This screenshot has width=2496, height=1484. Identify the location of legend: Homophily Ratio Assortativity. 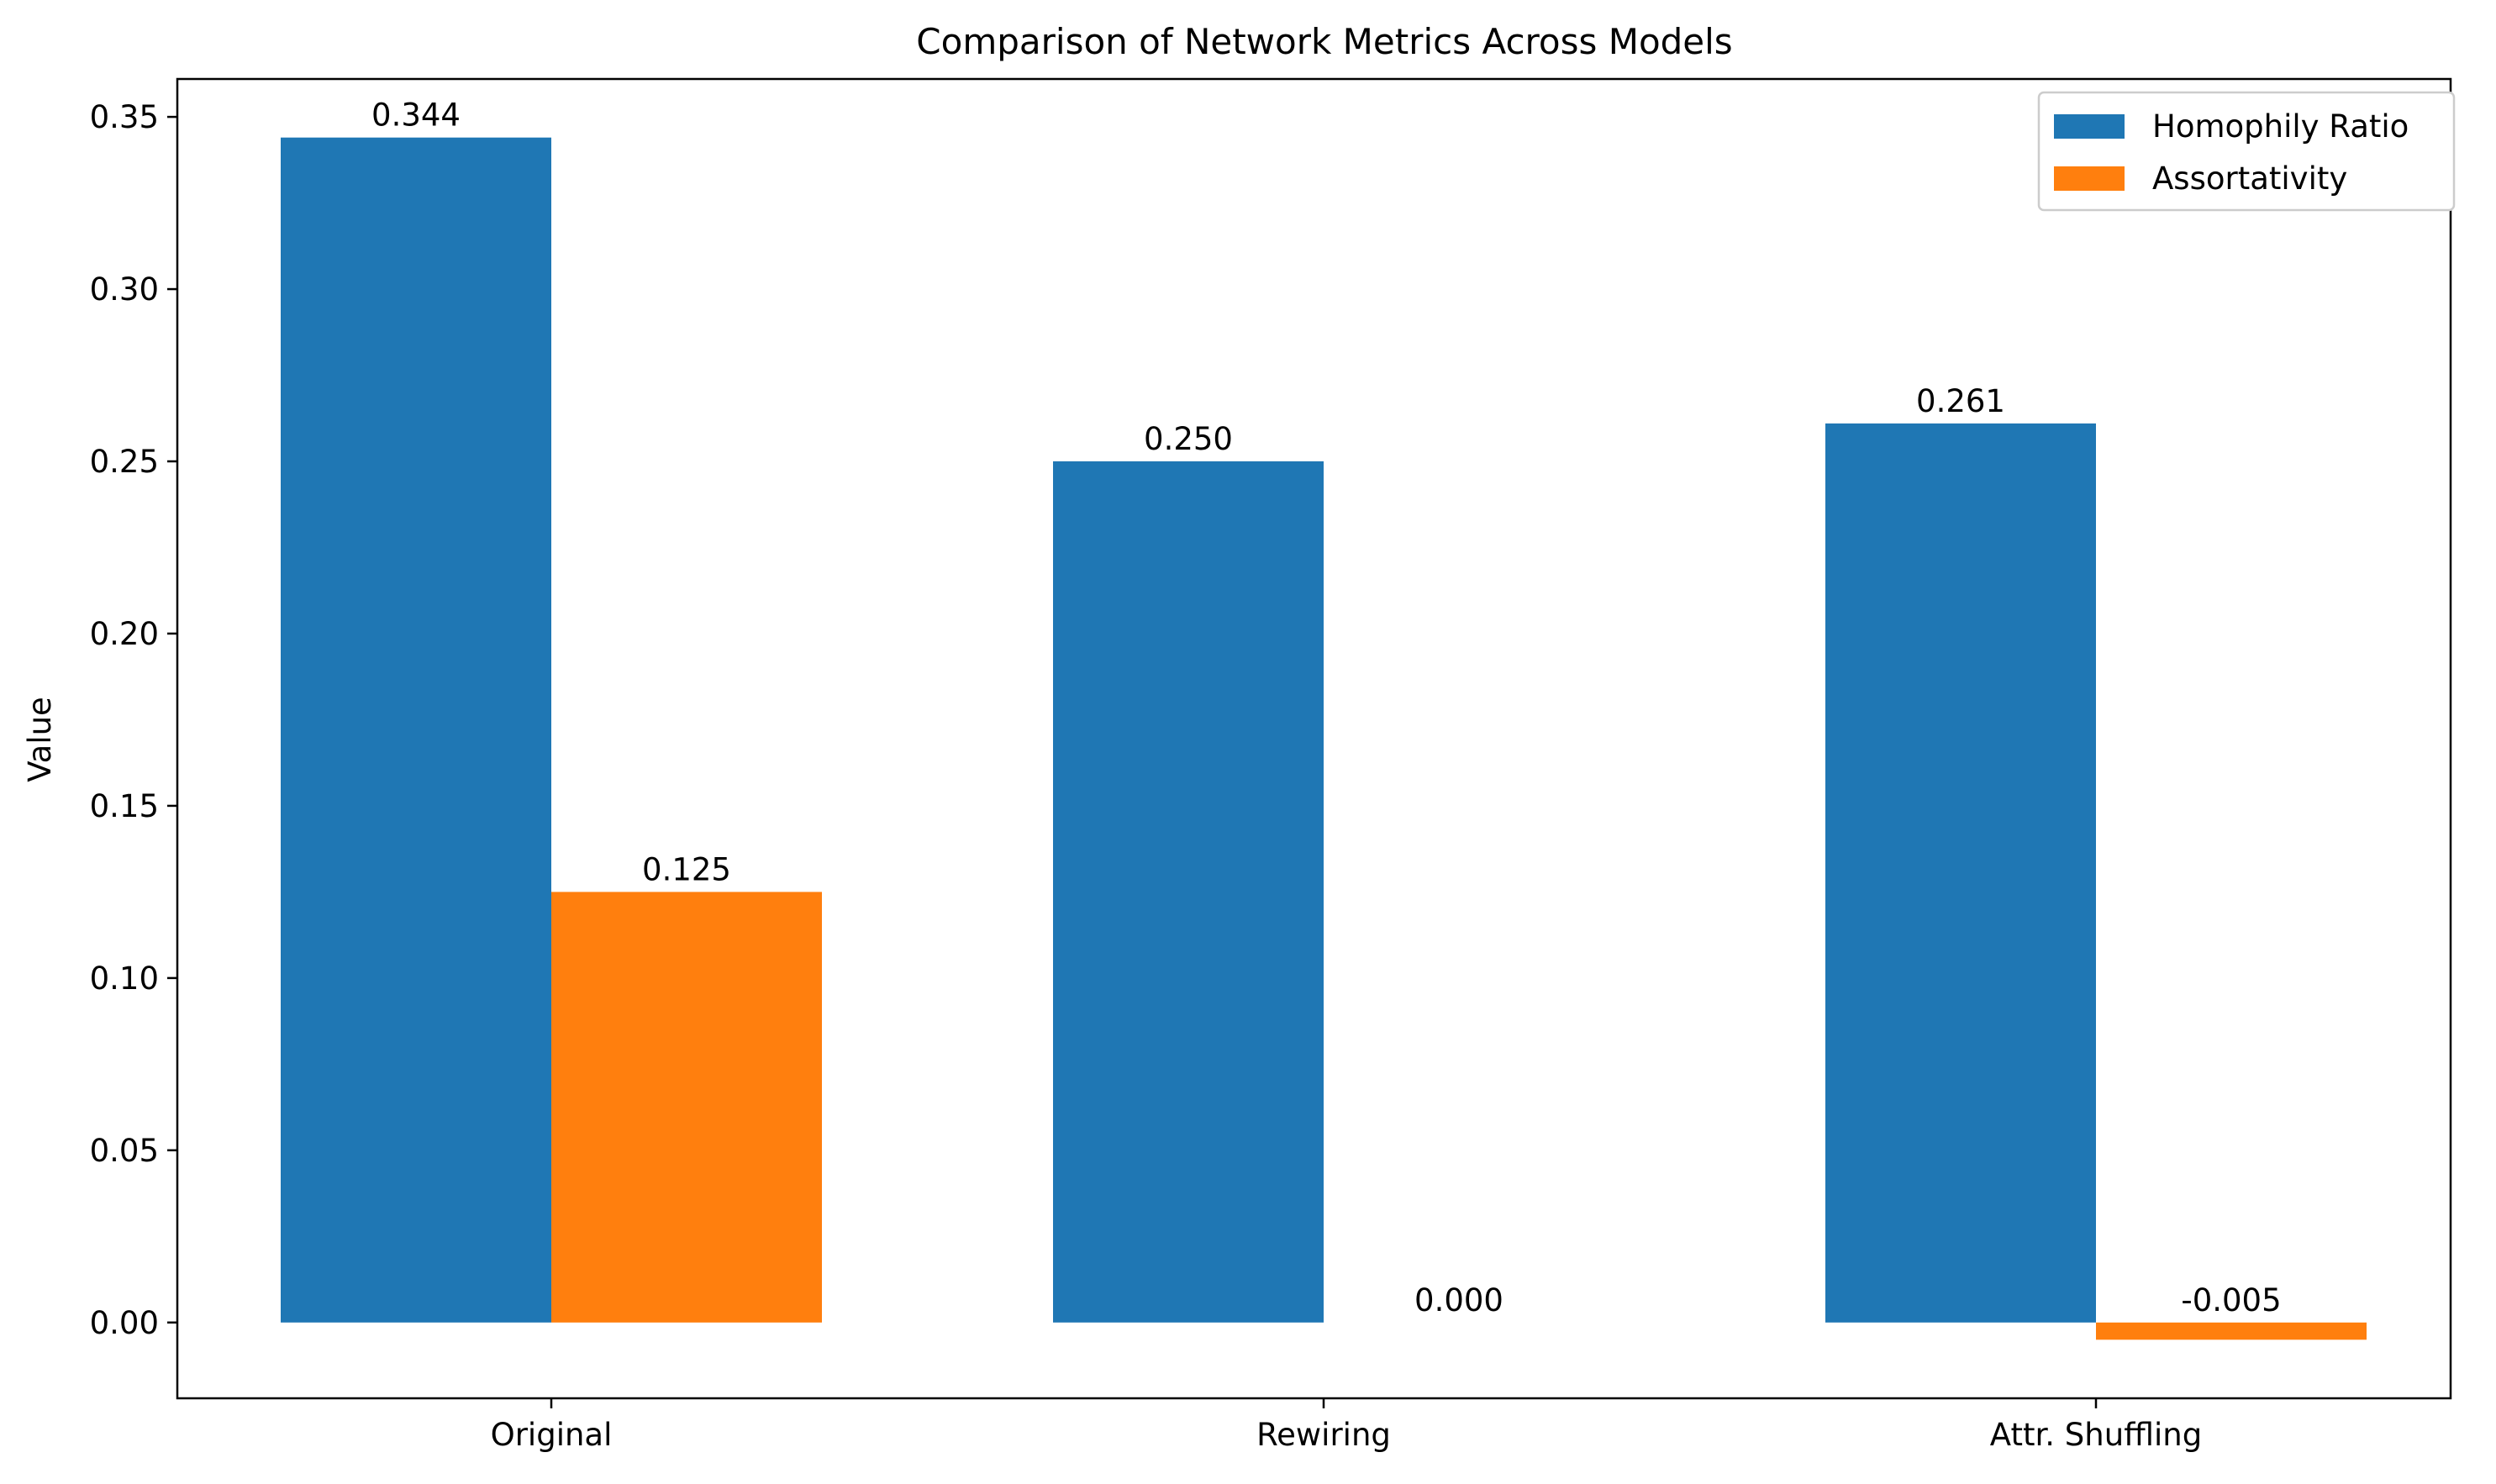
(2246, 152).